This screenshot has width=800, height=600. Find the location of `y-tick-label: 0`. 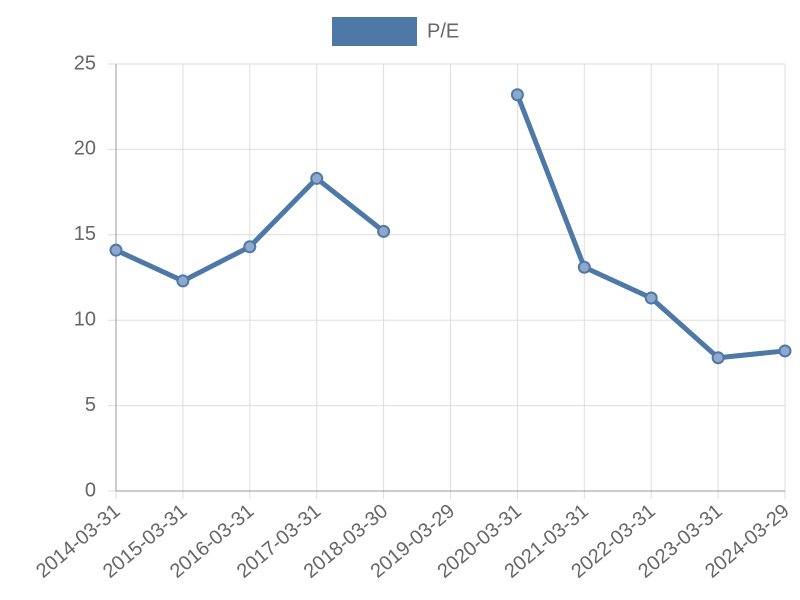

y-tick-label: 0 is located at coordinates (90, 490).